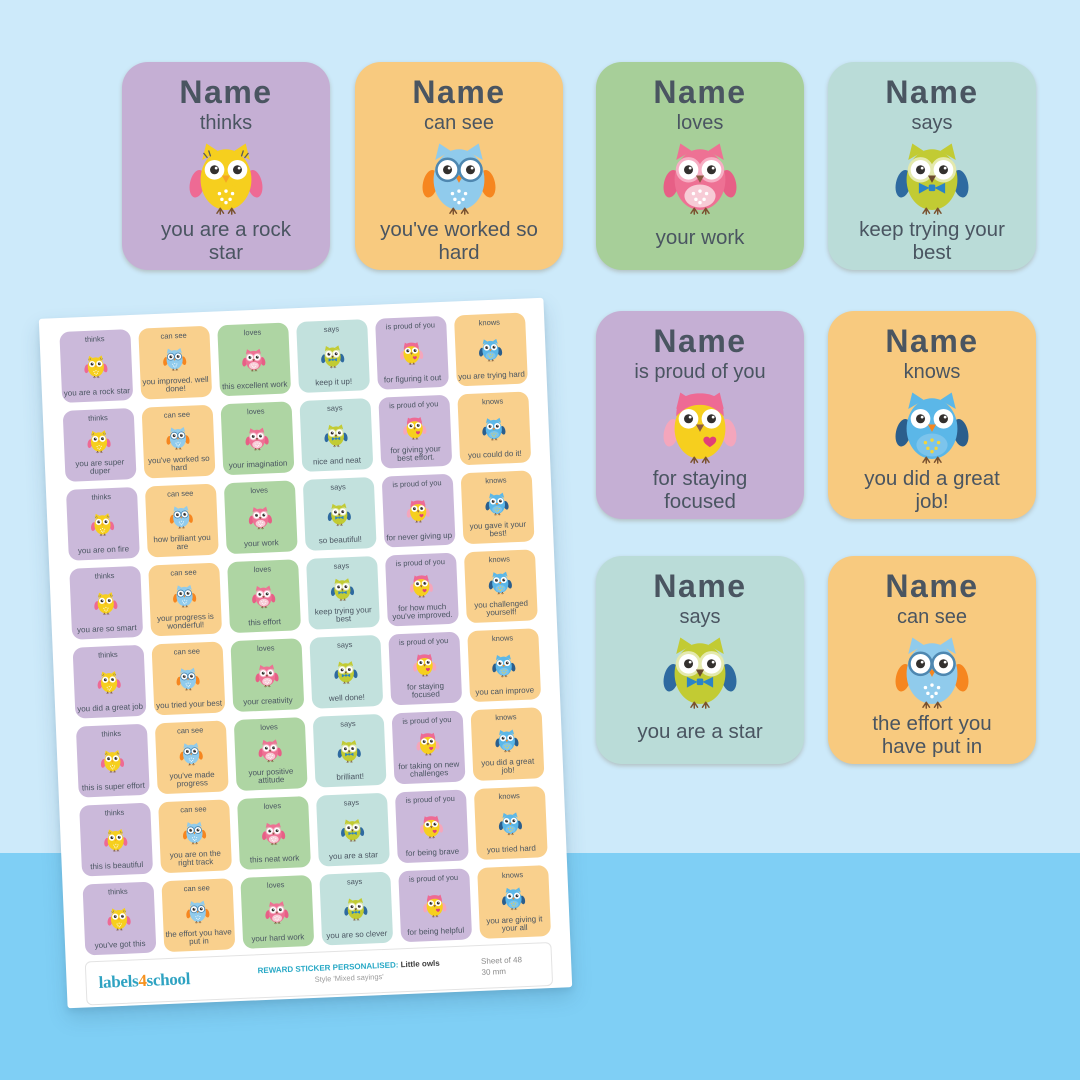  What do you see at coordinates (494, 455) in the screenshot?
I see `sticker-message: you could do it!` at bounding box center [494, 455].